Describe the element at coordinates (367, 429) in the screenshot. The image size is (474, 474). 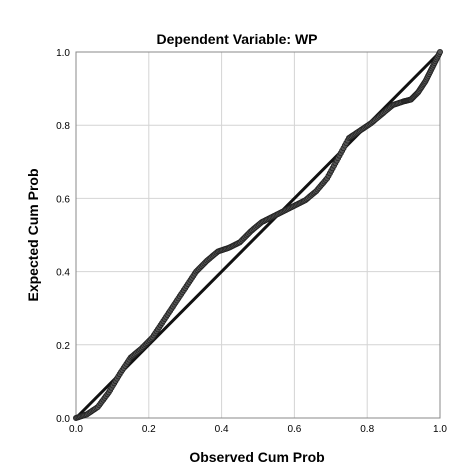
I see `x-tick-label: 0.8` at that location.